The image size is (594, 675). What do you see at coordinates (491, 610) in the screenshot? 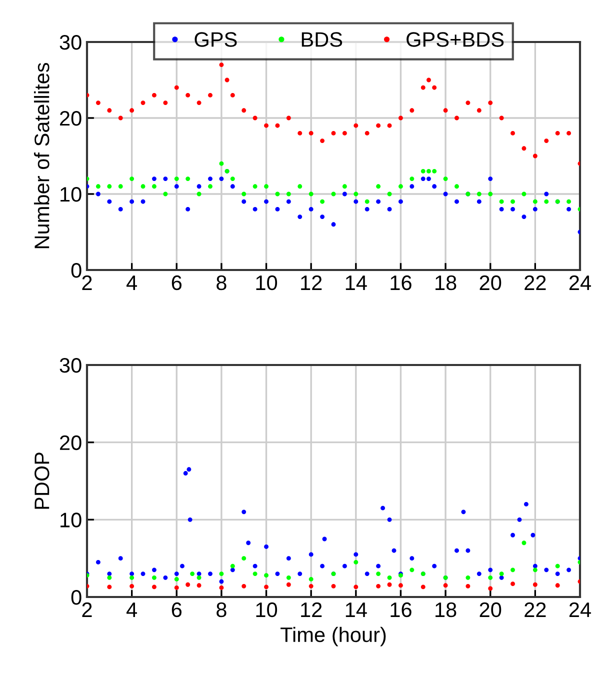
I see `x-tick-label: 20` at bounding box center [491, 610].